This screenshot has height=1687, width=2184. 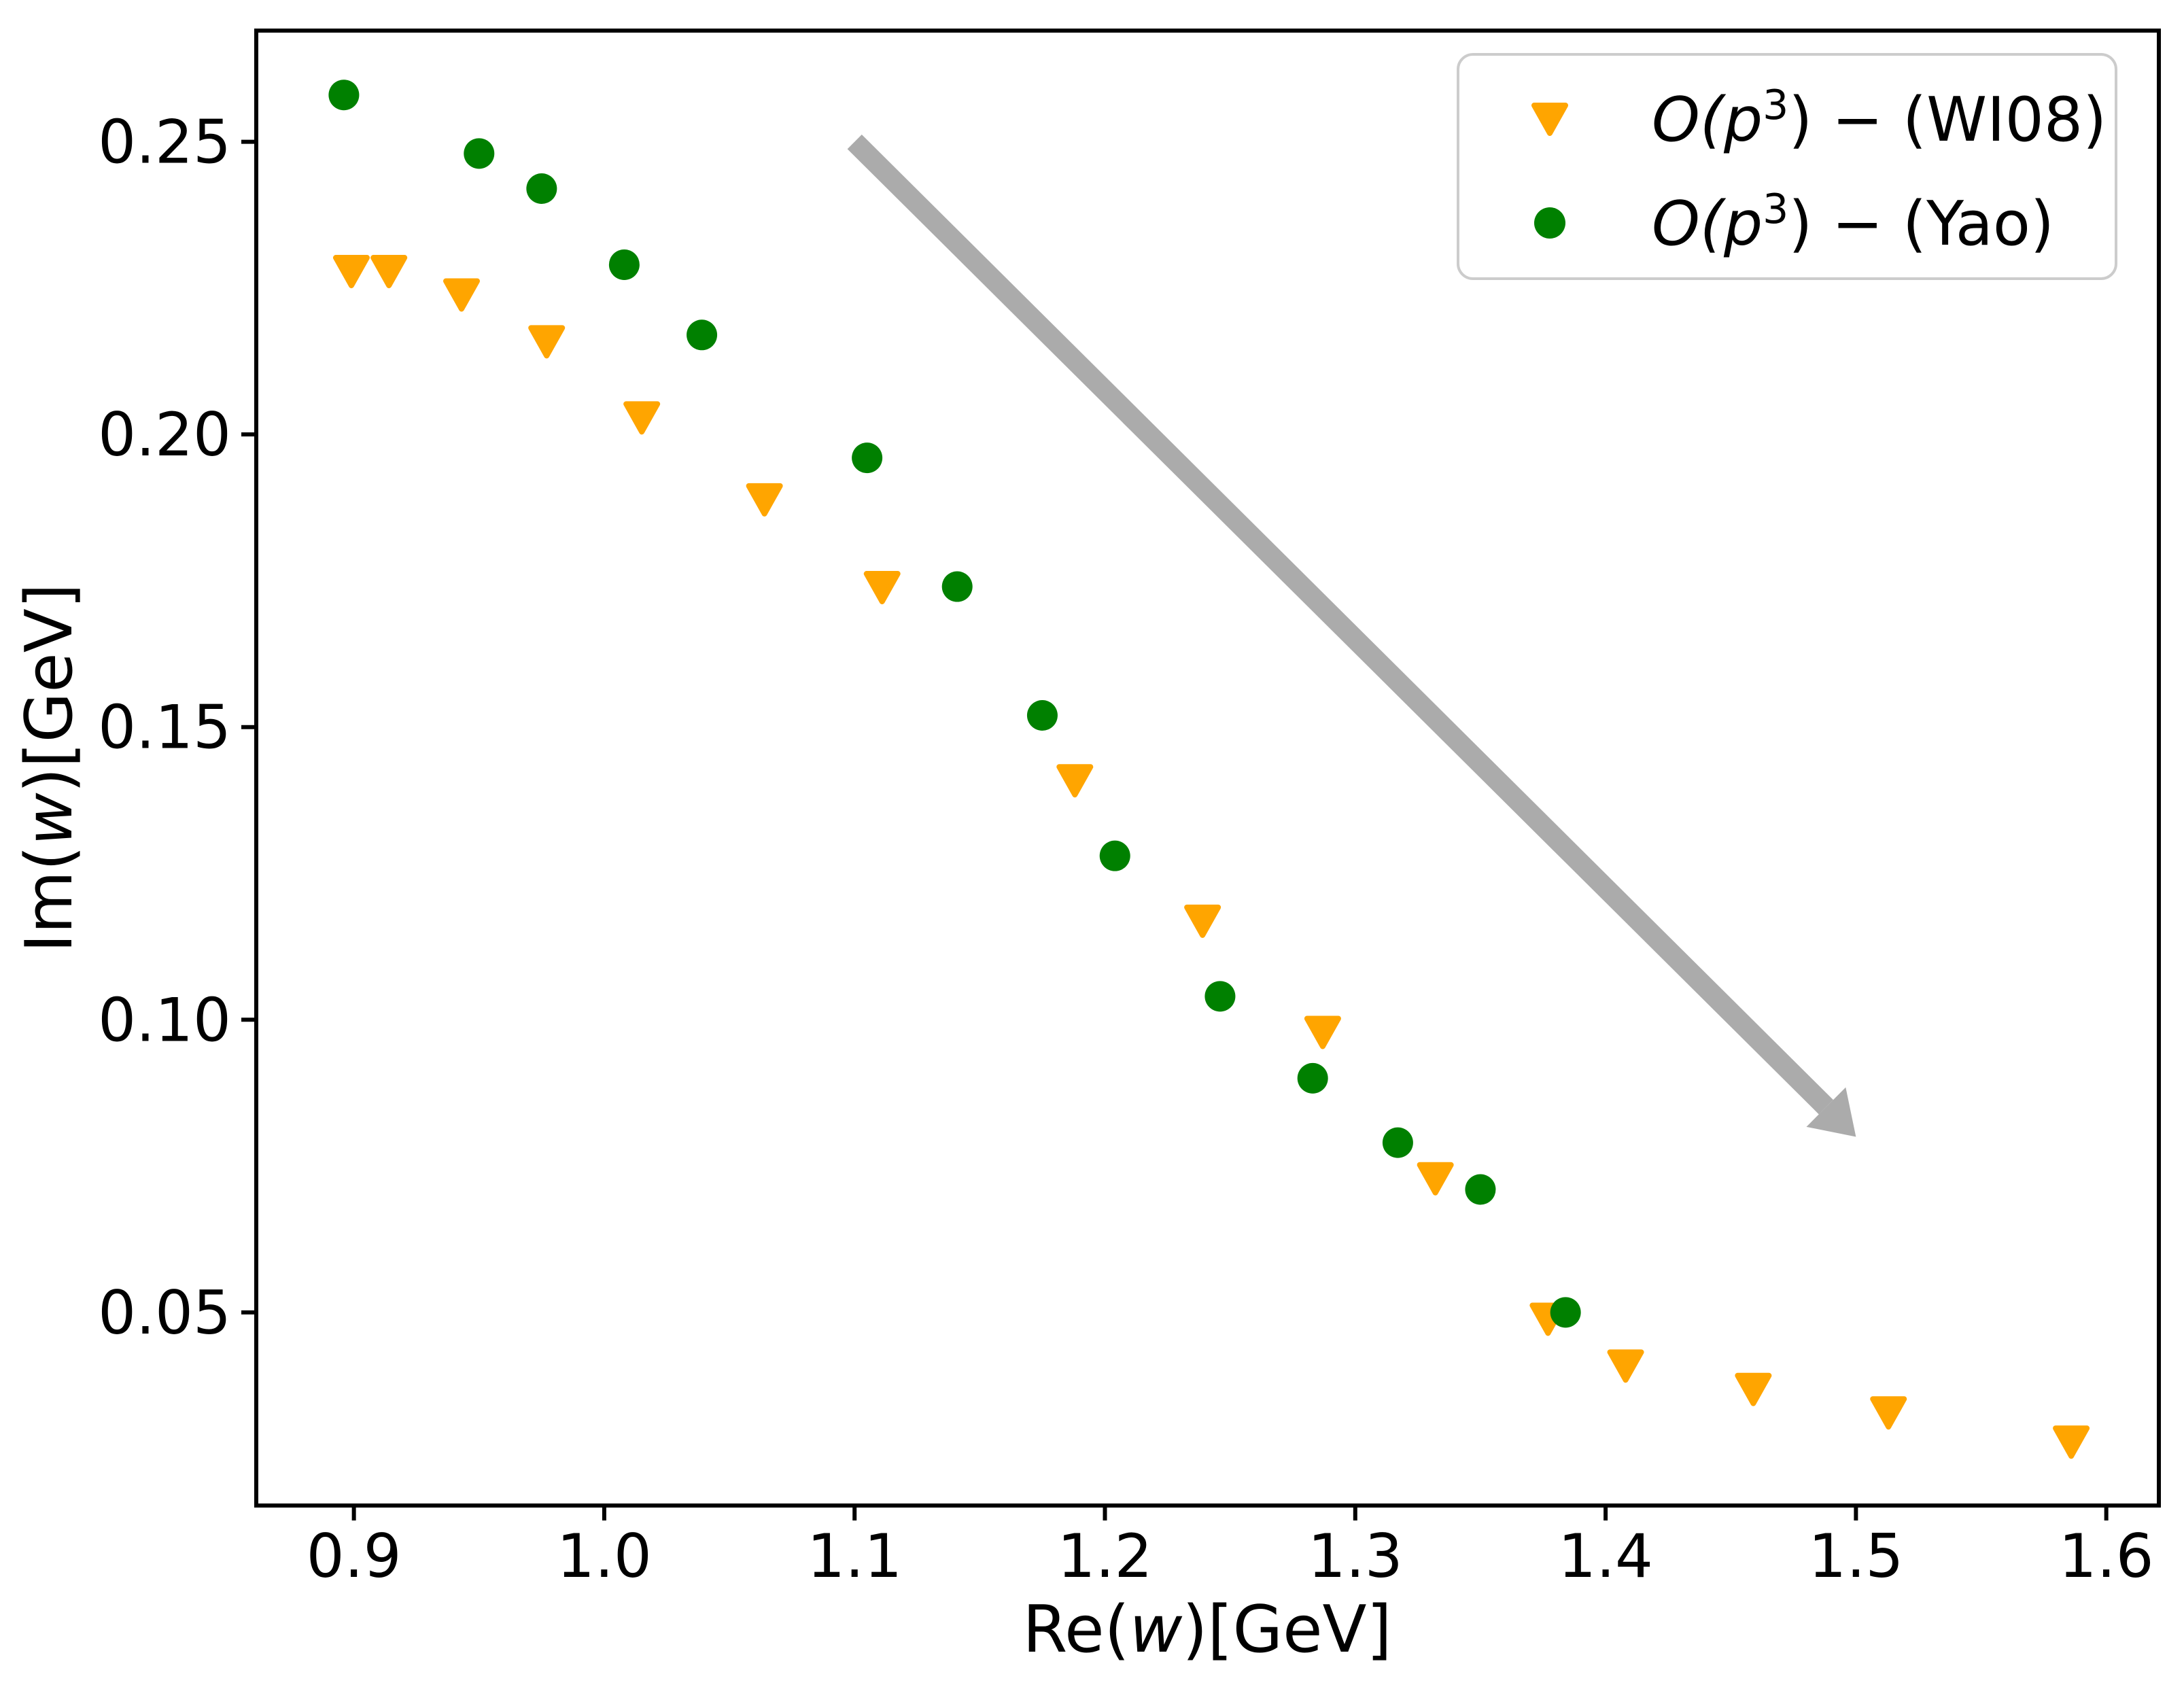 I want to click on x-tick-label-7: 1.6, so click(x=2107, y=1556).